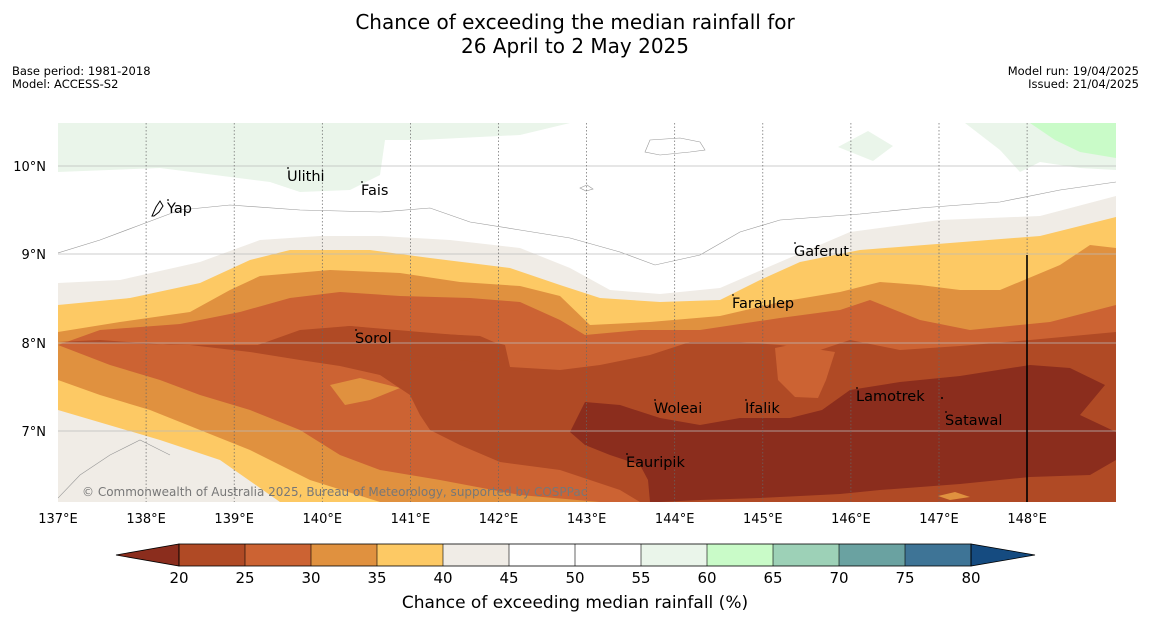 The width and height of the screenshot is (1150, 644). I want to click on colorbar-tick-label: 45, so click(508, 578).